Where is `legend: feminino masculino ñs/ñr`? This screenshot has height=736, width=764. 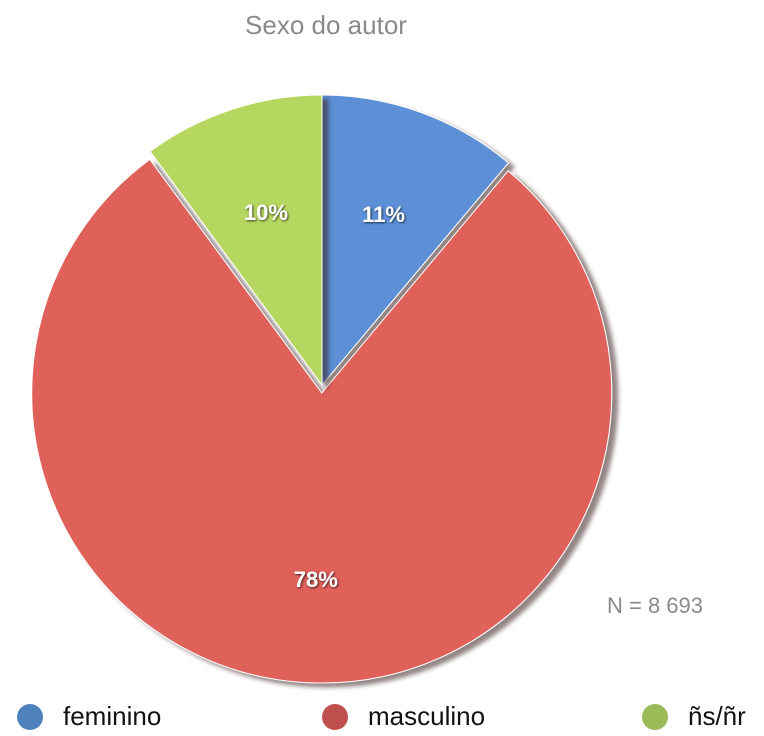
legend: feminino masculino ñs/ñr is located at coordinates (381, 716).